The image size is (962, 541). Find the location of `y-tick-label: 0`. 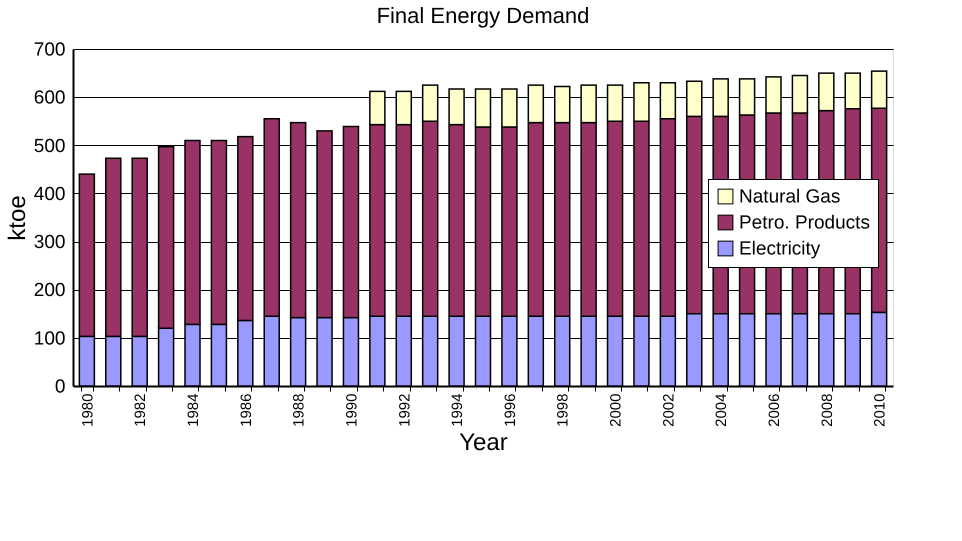

y-tick-label: 0 is located at coordinates (60, 387).